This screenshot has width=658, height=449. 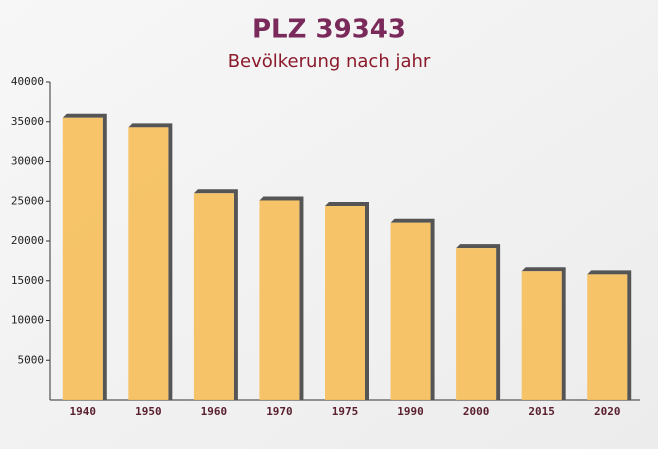 What do you see at coordinates (27, 200) in the screenshot?
I see `y-tick-label: 25000` at bounding box center [27, 200].